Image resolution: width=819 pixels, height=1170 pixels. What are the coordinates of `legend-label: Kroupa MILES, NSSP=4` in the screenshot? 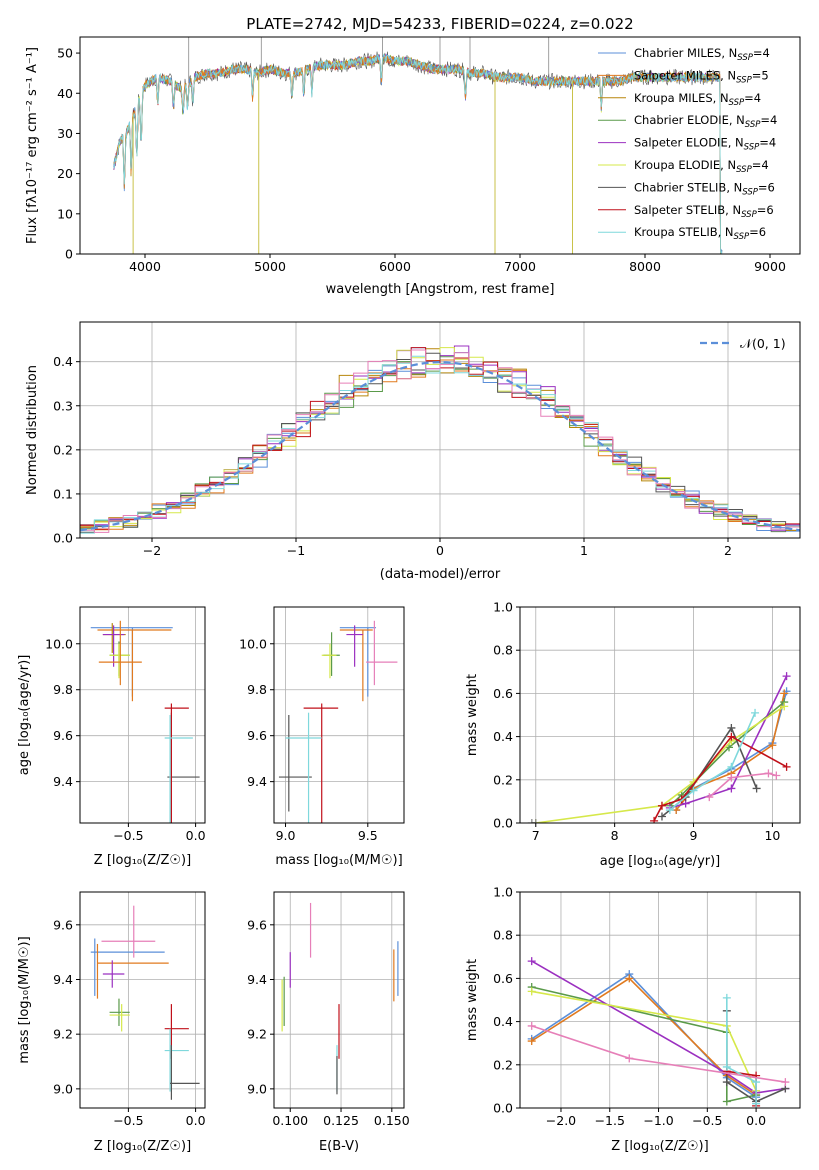 It's located at (697, 99).